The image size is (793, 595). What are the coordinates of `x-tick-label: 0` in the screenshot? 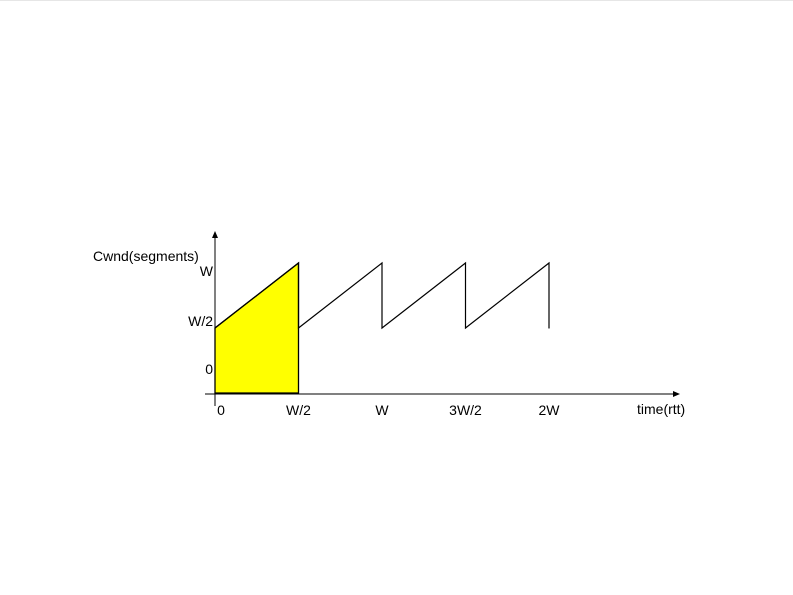 It's located at (221, 410).